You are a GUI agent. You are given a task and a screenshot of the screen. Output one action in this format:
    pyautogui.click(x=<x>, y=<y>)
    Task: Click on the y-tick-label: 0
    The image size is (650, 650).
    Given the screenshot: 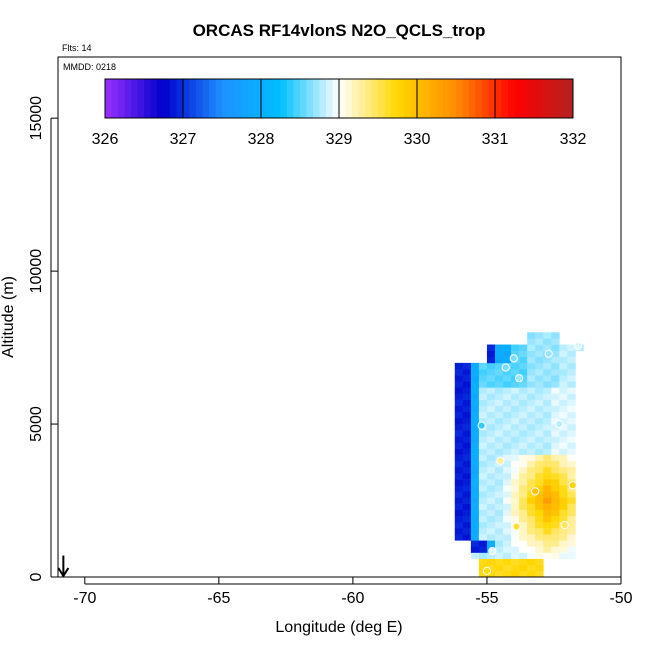 What is the action you would take?
    pyautogui.click(x=36, y=576)
    